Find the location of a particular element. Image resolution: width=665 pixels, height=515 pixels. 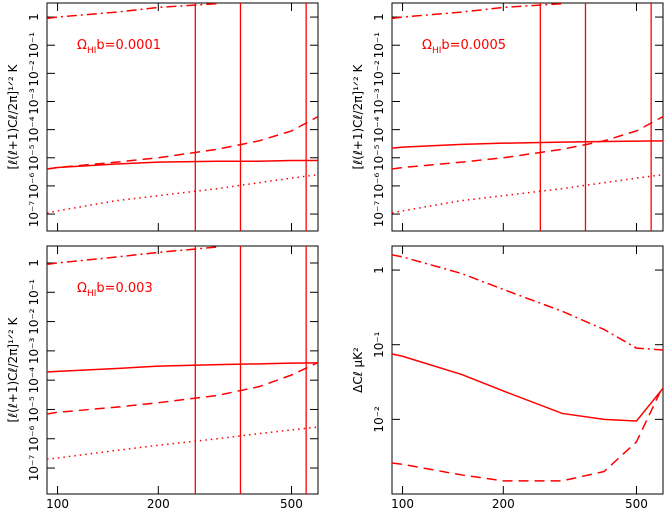

y-axis-label: ΔCℓ μK² is located at coordinates (358, 370).